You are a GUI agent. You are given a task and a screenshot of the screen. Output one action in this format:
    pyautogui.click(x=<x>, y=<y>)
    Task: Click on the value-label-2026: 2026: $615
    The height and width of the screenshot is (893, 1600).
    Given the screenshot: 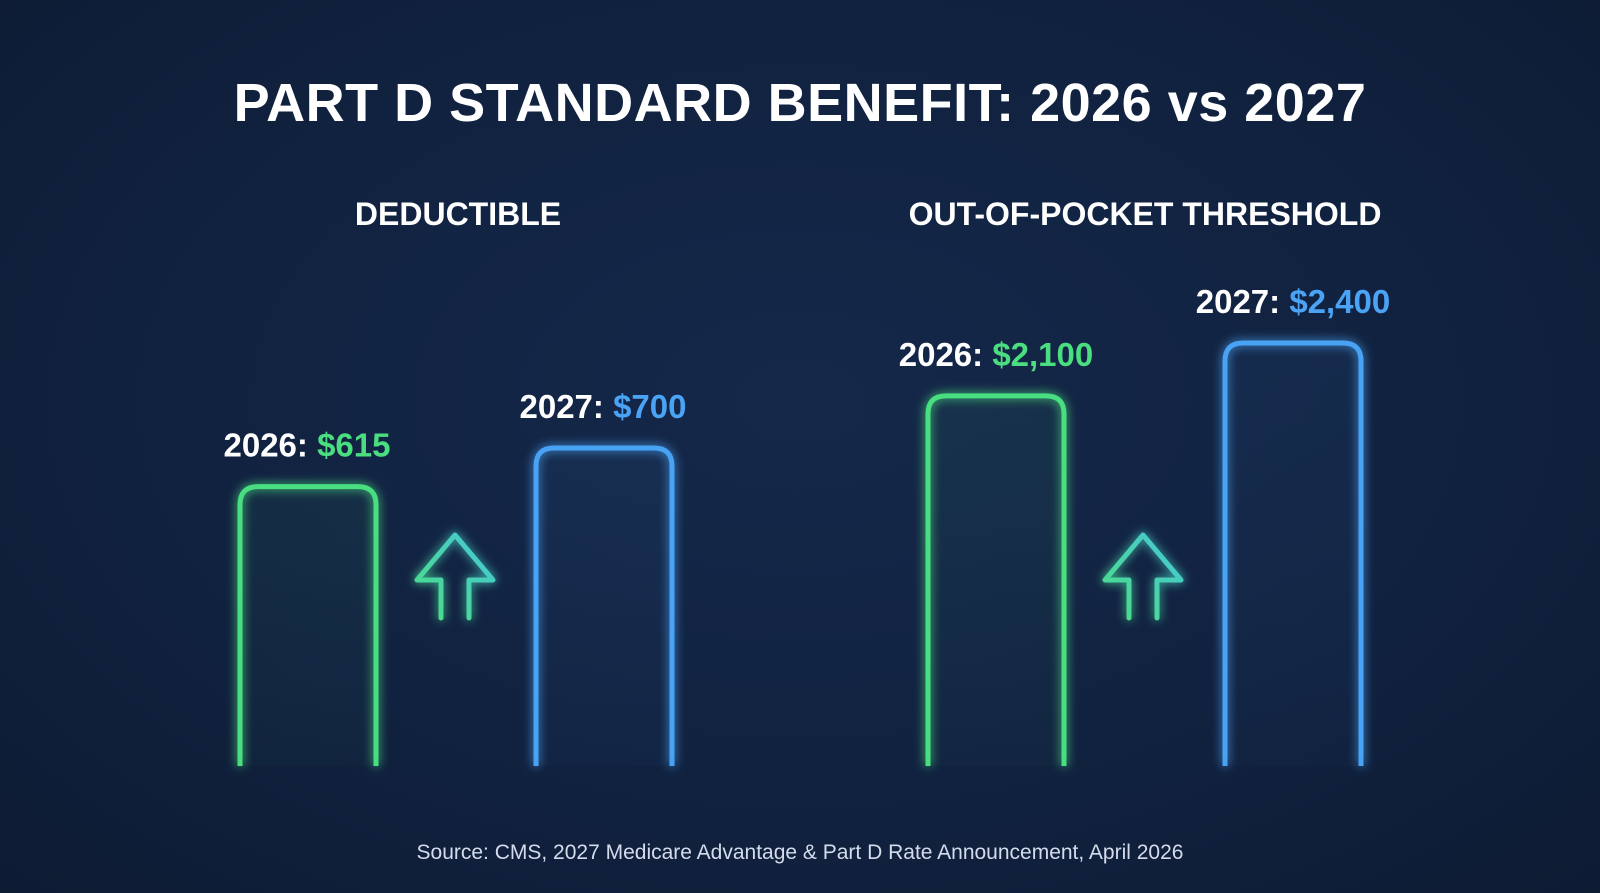 What is the action you would take?
    pyautogui.click(x=307, y=445)
    